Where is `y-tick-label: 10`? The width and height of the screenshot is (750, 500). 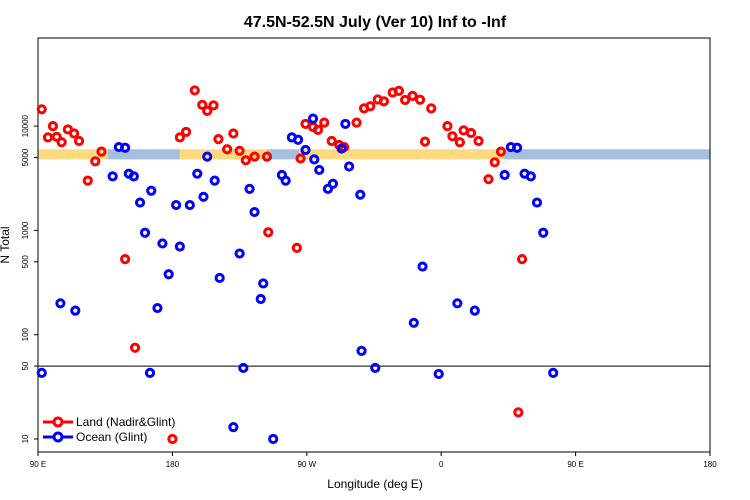 y-tick-label: 10 is located at coordinates (25, 438).